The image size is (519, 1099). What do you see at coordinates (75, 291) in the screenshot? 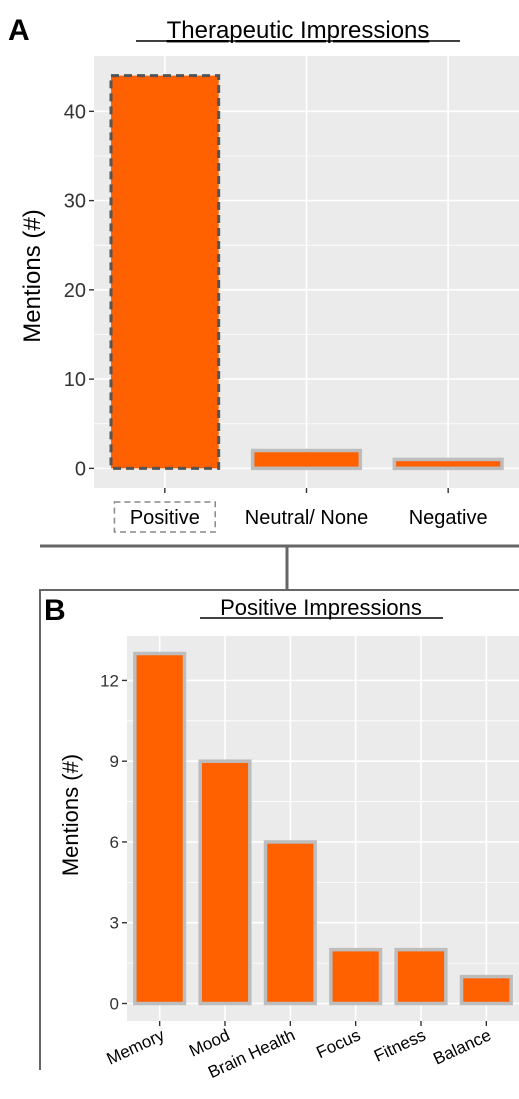
I see `y-tick-label: 20` at bounding box center [75, 291].